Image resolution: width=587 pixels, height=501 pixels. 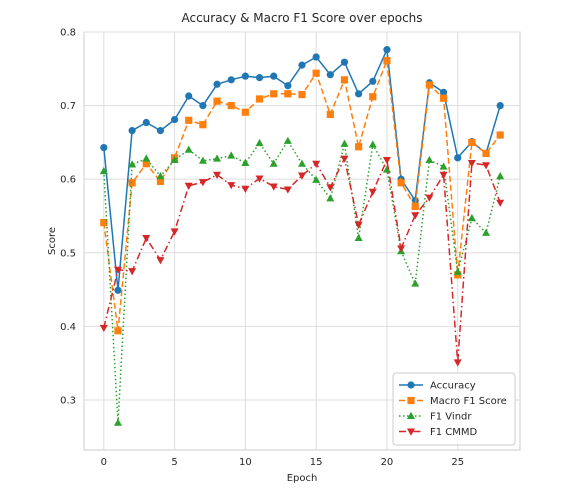 What do you see at coordinates (68, 180) in the screenshot?
I see `y-tick-label: 0.6` at bounding box center [68, 180].